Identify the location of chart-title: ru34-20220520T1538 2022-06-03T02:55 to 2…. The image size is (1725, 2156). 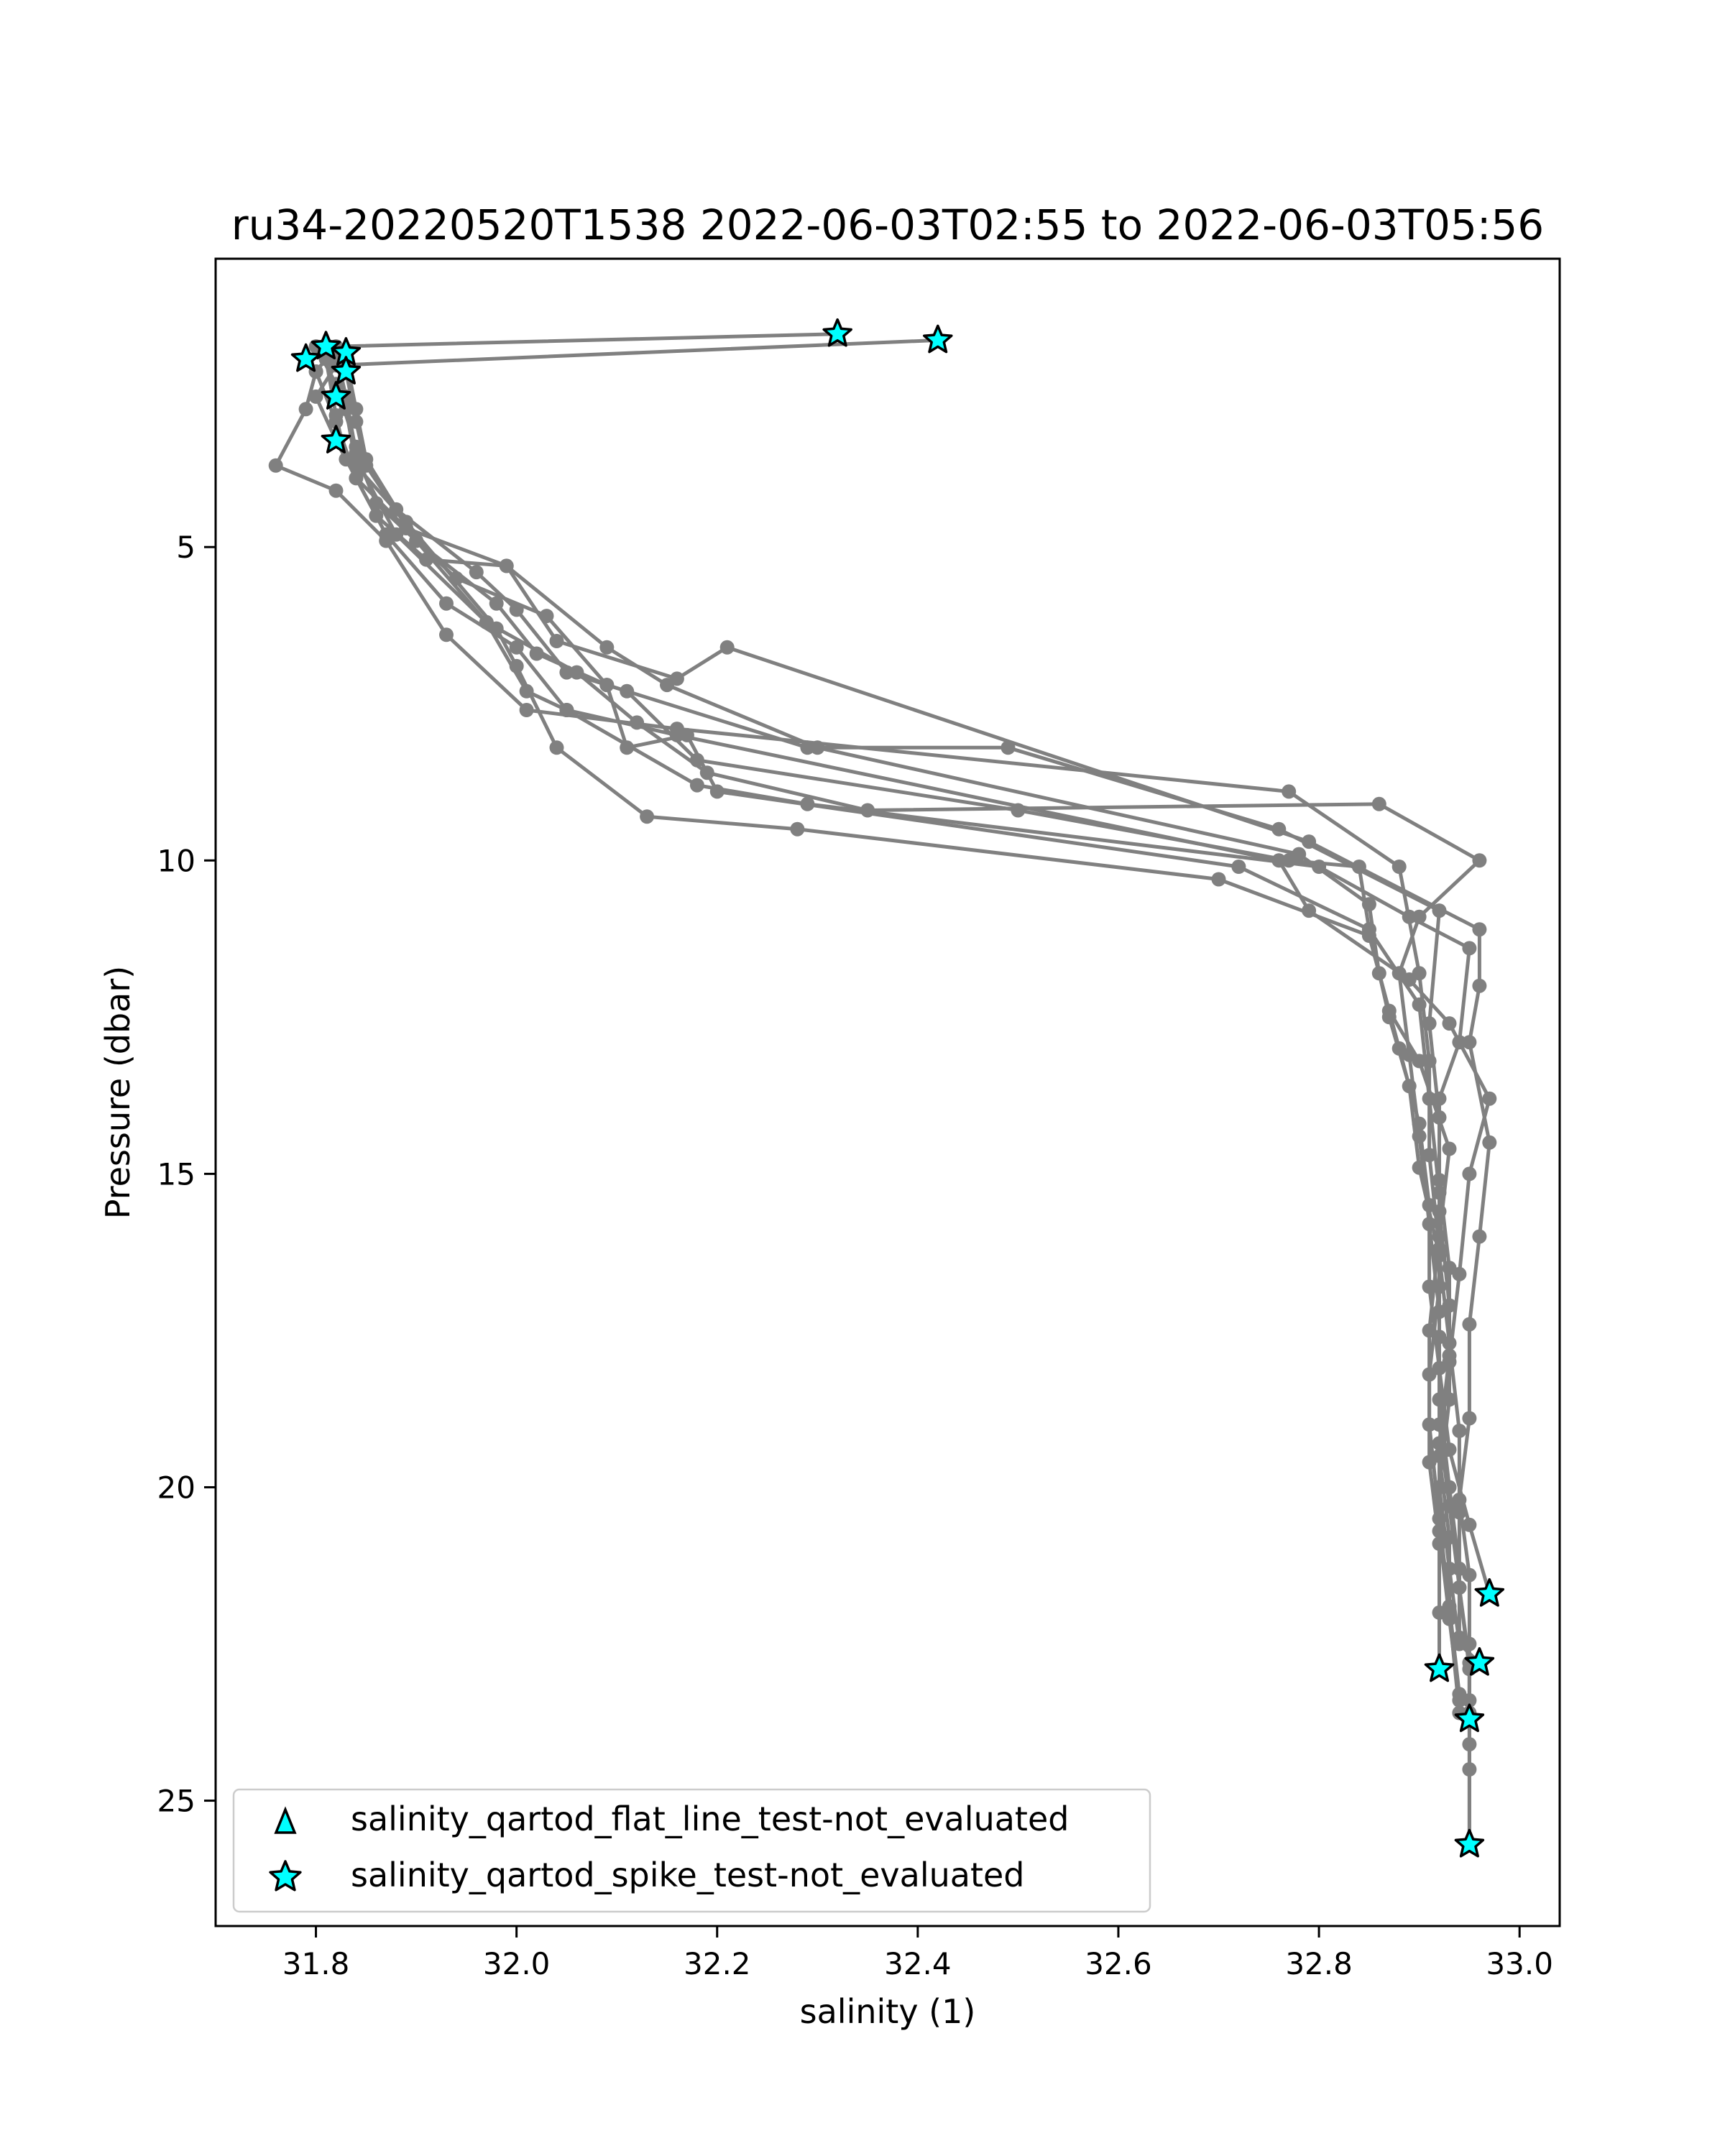
(887, 225).